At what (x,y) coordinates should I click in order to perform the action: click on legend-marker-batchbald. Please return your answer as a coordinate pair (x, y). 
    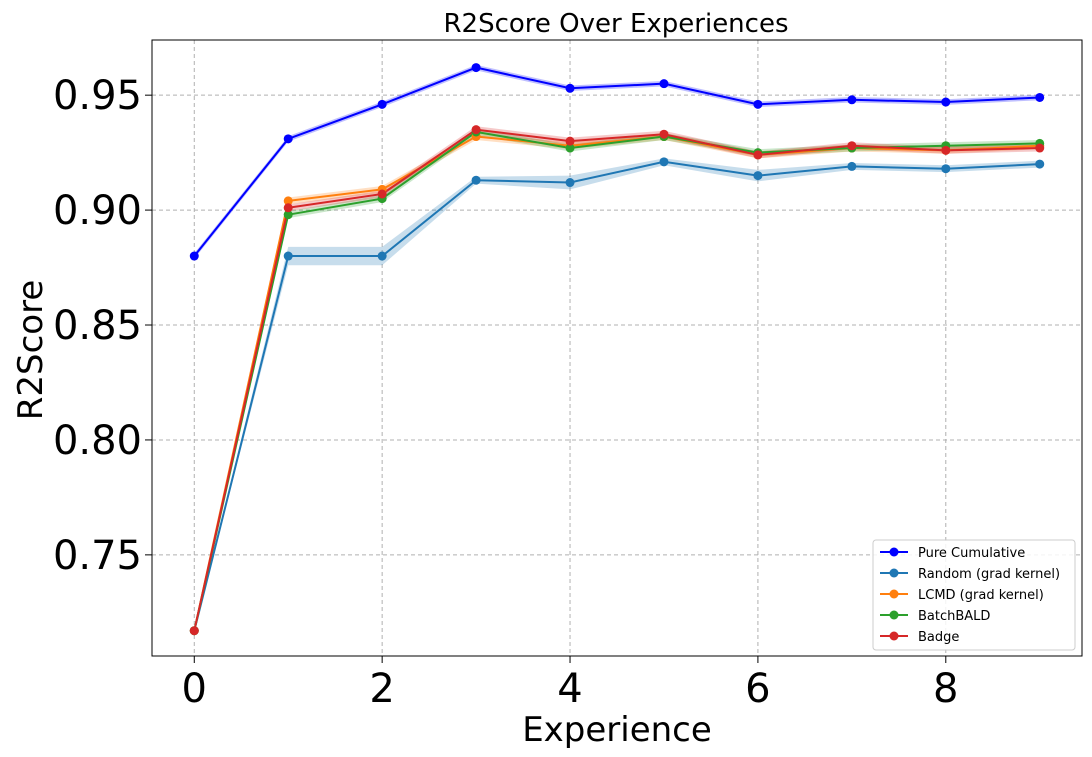
    Looking at the image, I should click on (894, 615).